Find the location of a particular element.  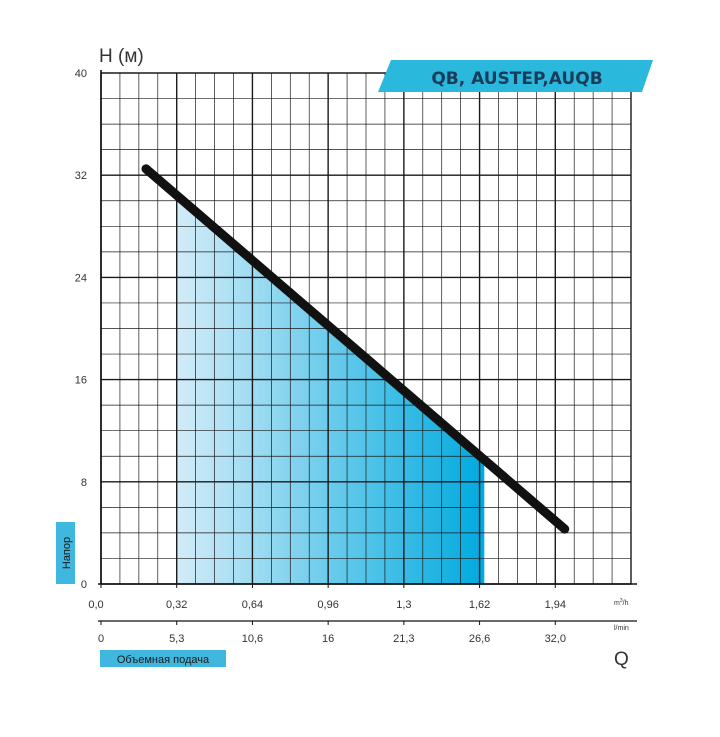

x-tick-label-lmin: 32,0 is located at coordinates (555, 639).